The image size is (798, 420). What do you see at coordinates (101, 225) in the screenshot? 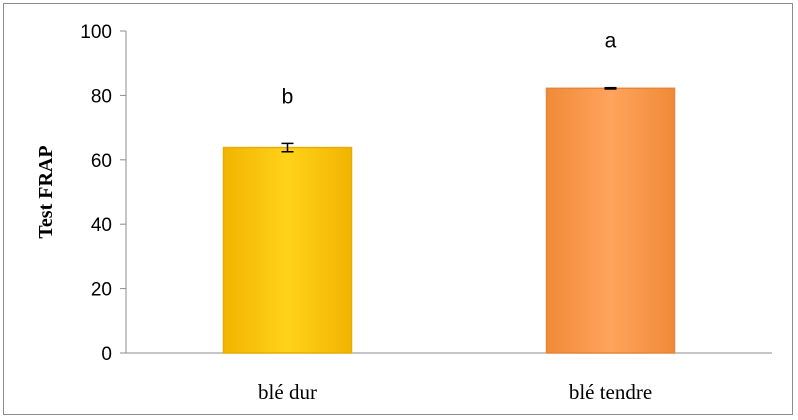
I see `y-tick-label: 40` at bounding box center [101, 225].